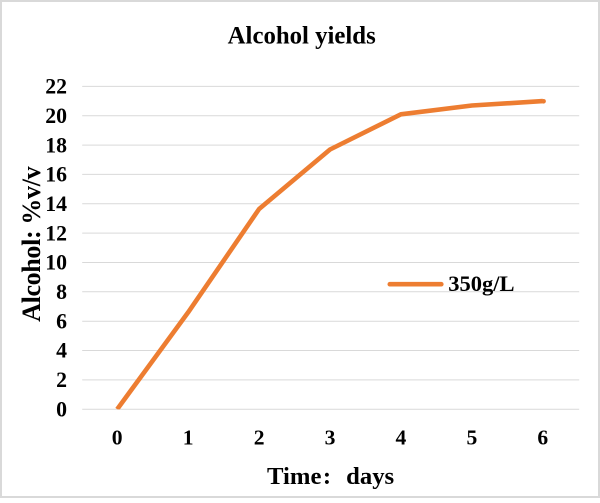 This screenshot has width=600, height=503. What do you see at coordinates (472, 437) in the screenshot?
I see `svg-text: 5` at bounding box center [472, 437].